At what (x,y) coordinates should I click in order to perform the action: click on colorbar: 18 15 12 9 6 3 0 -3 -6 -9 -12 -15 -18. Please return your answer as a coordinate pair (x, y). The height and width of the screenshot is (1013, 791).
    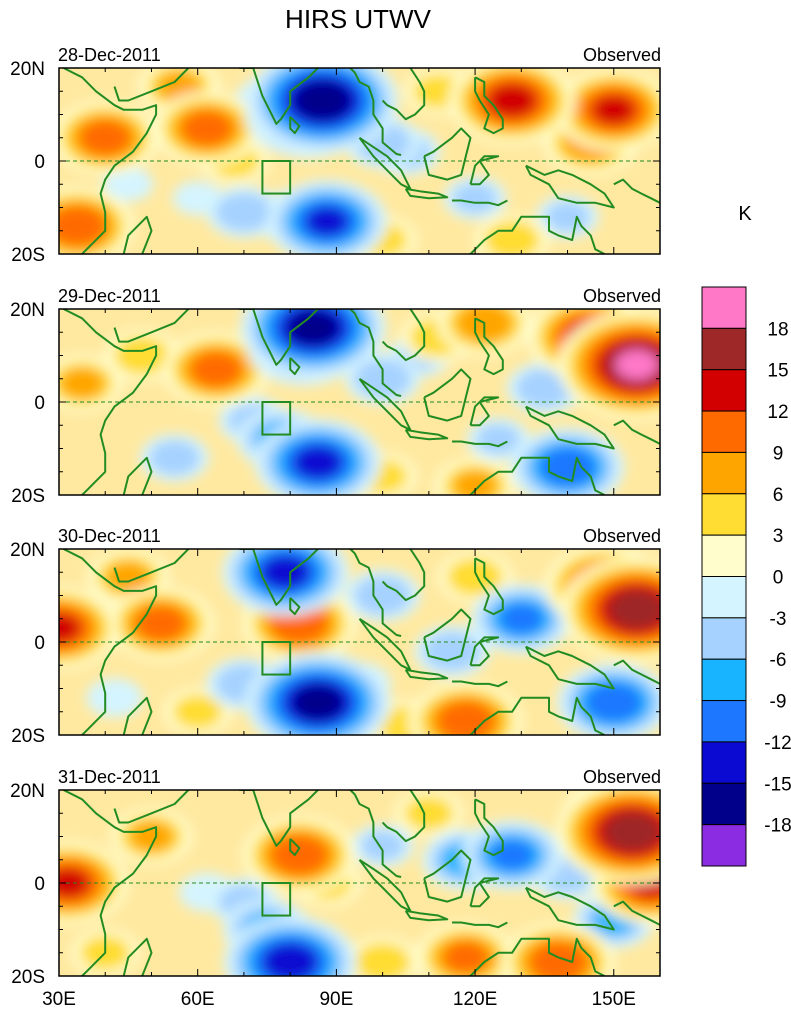
    Looking at the image, I should click on (746, 576).